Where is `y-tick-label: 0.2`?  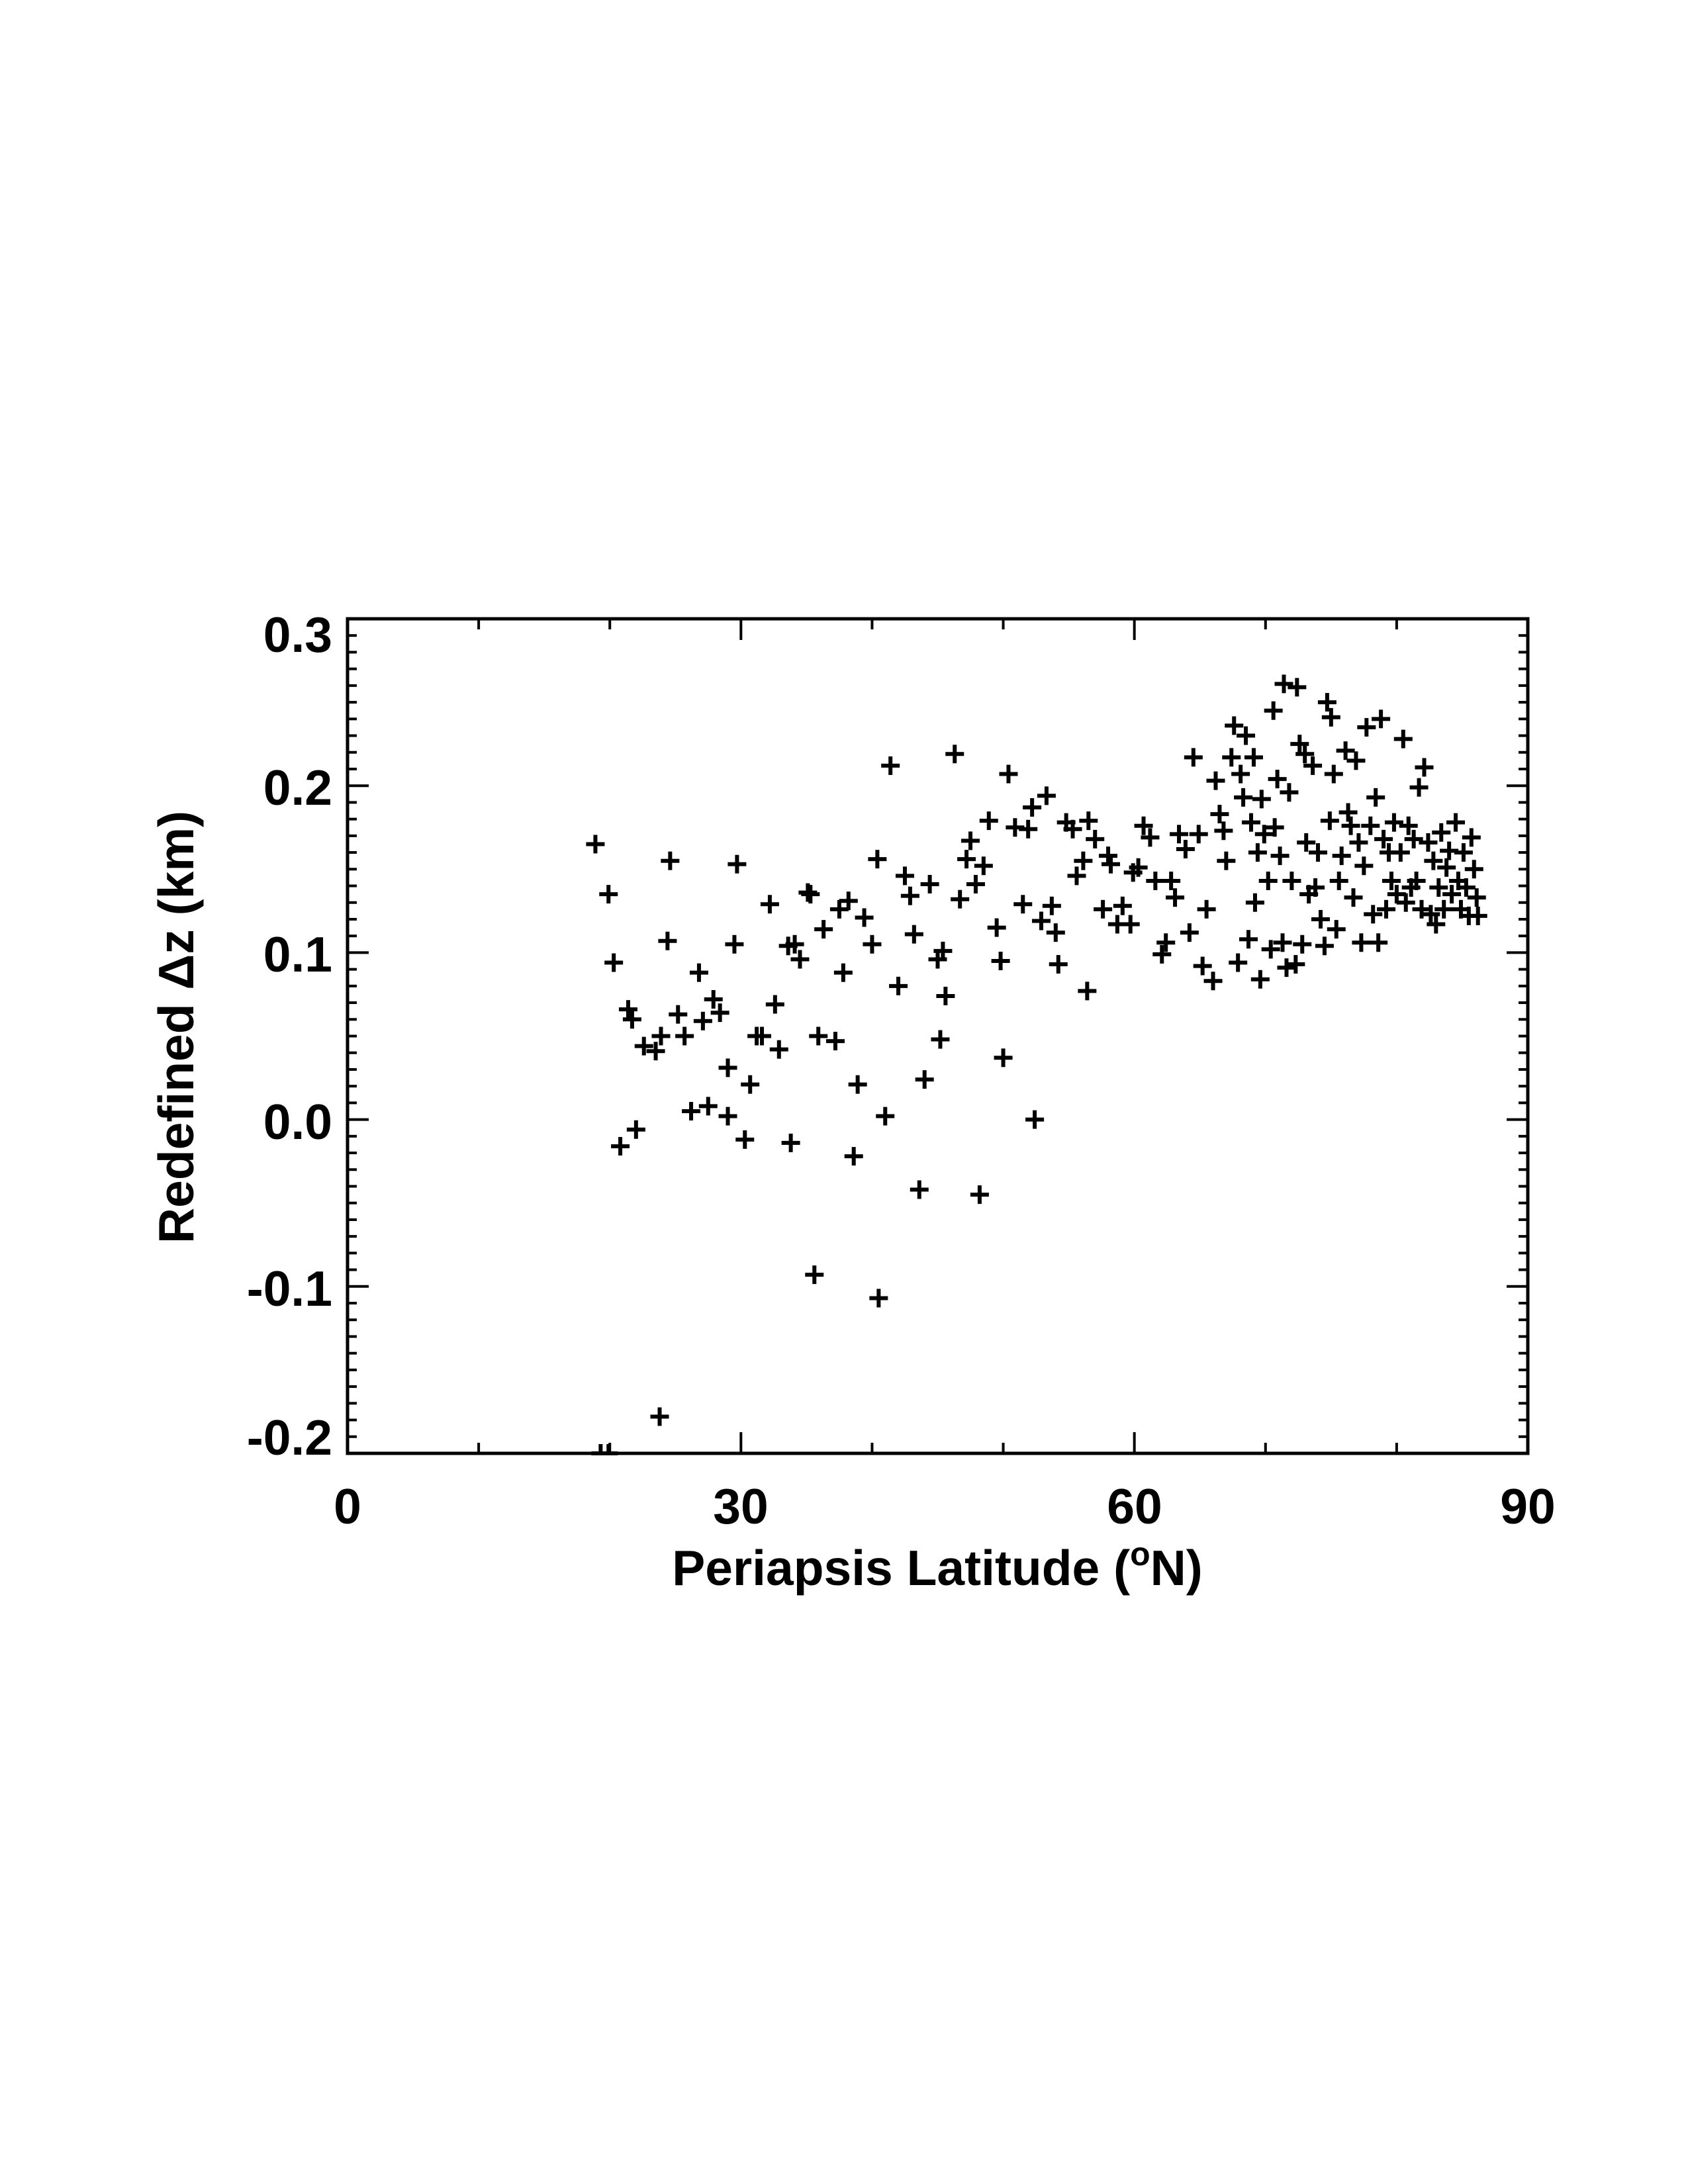 y-tick-label: 0.2 is located at coordinates (297, 788).